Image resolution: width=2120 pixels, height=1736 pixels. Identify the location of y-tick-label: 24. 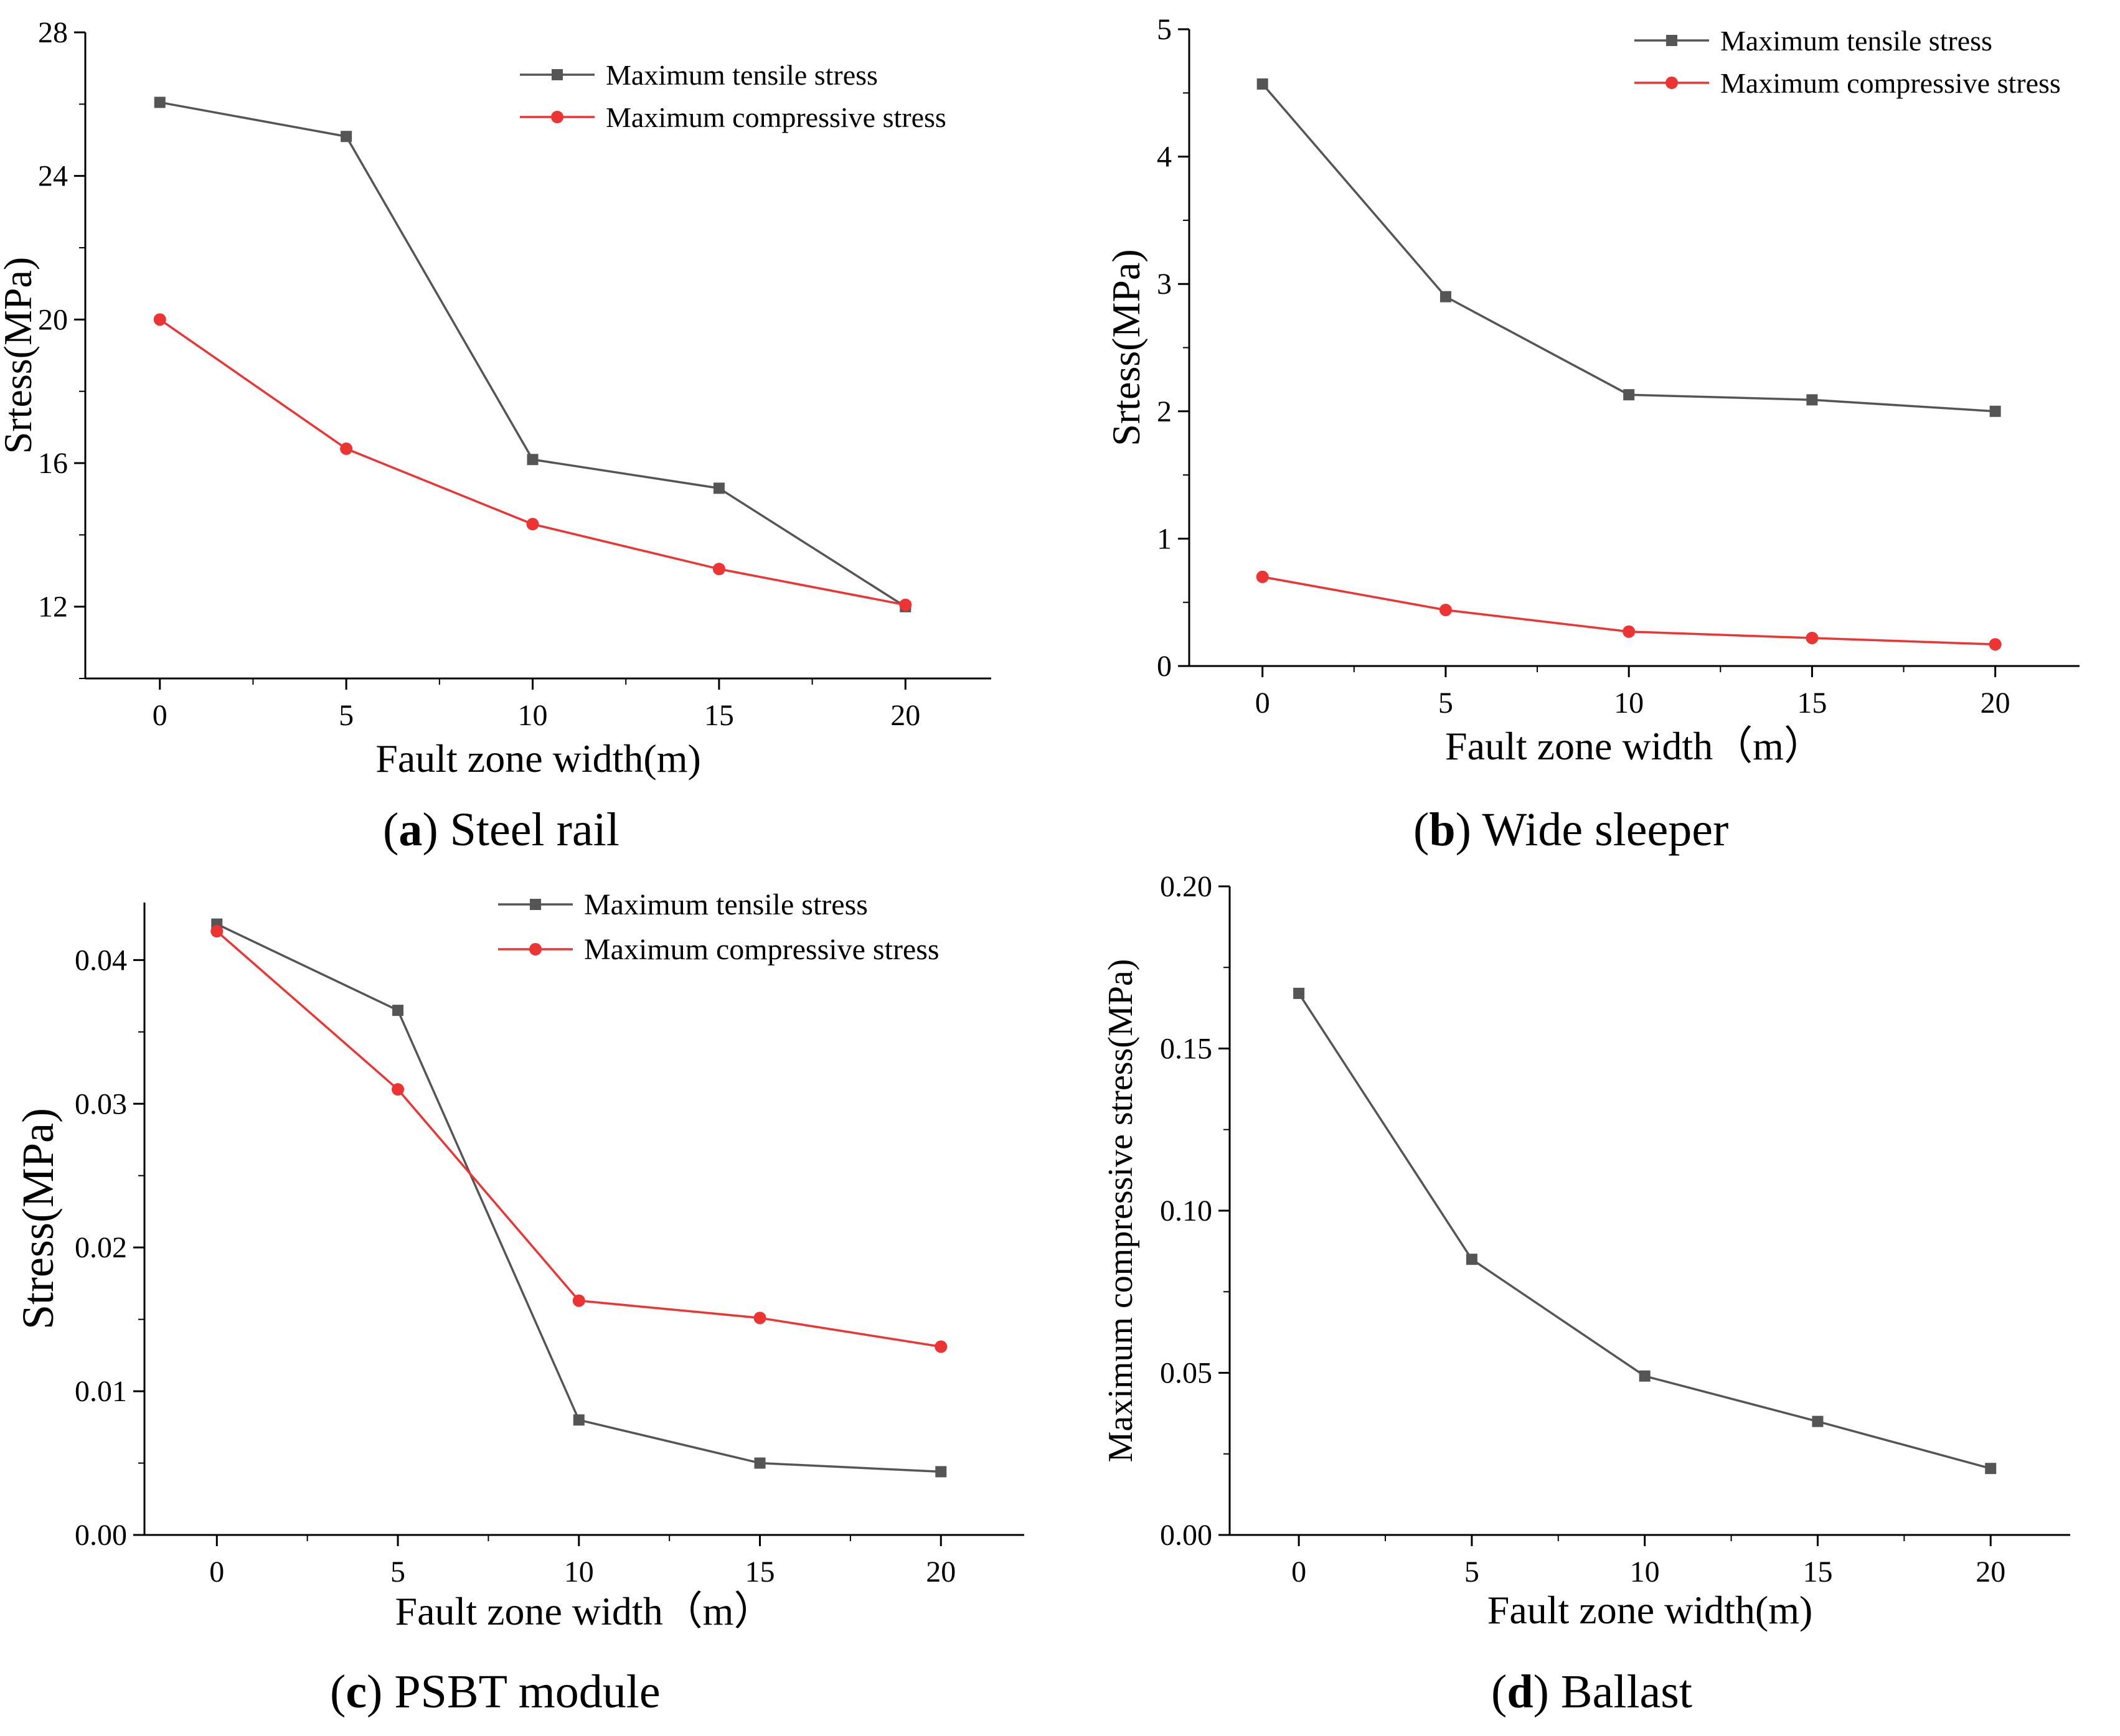
(53, 177).